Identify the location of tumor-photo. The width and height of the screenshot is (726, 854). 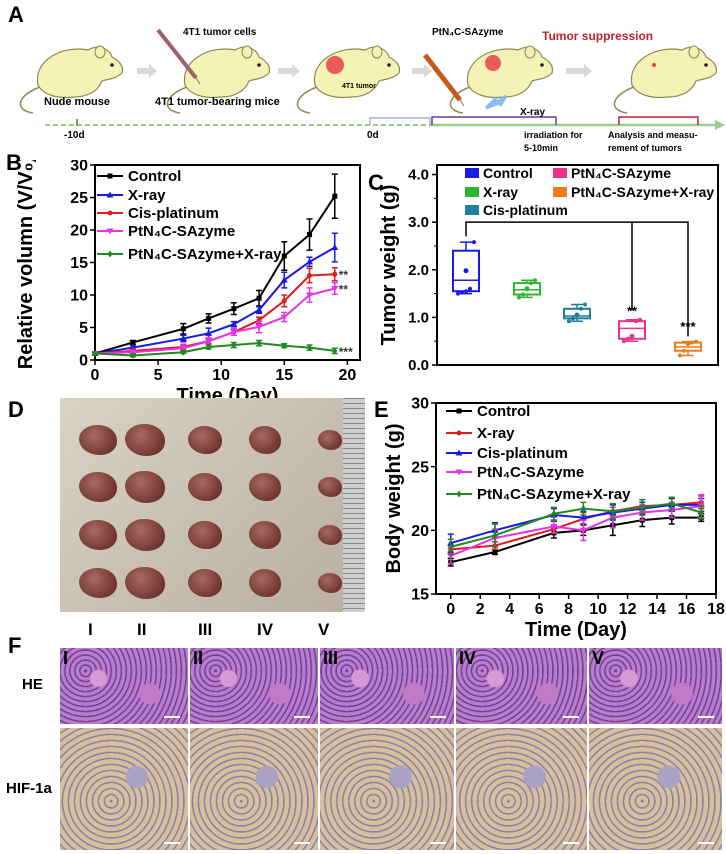
(212, 505).